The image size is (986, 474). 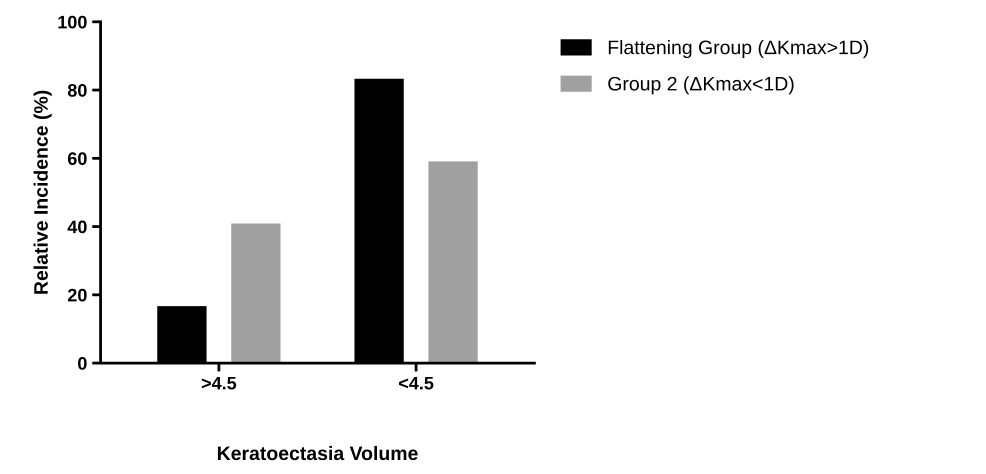 What do you see at coordinates (416, 383) in the screenshot?
I see `x-tick-label: <4.5` at bounding box center [416, 383].